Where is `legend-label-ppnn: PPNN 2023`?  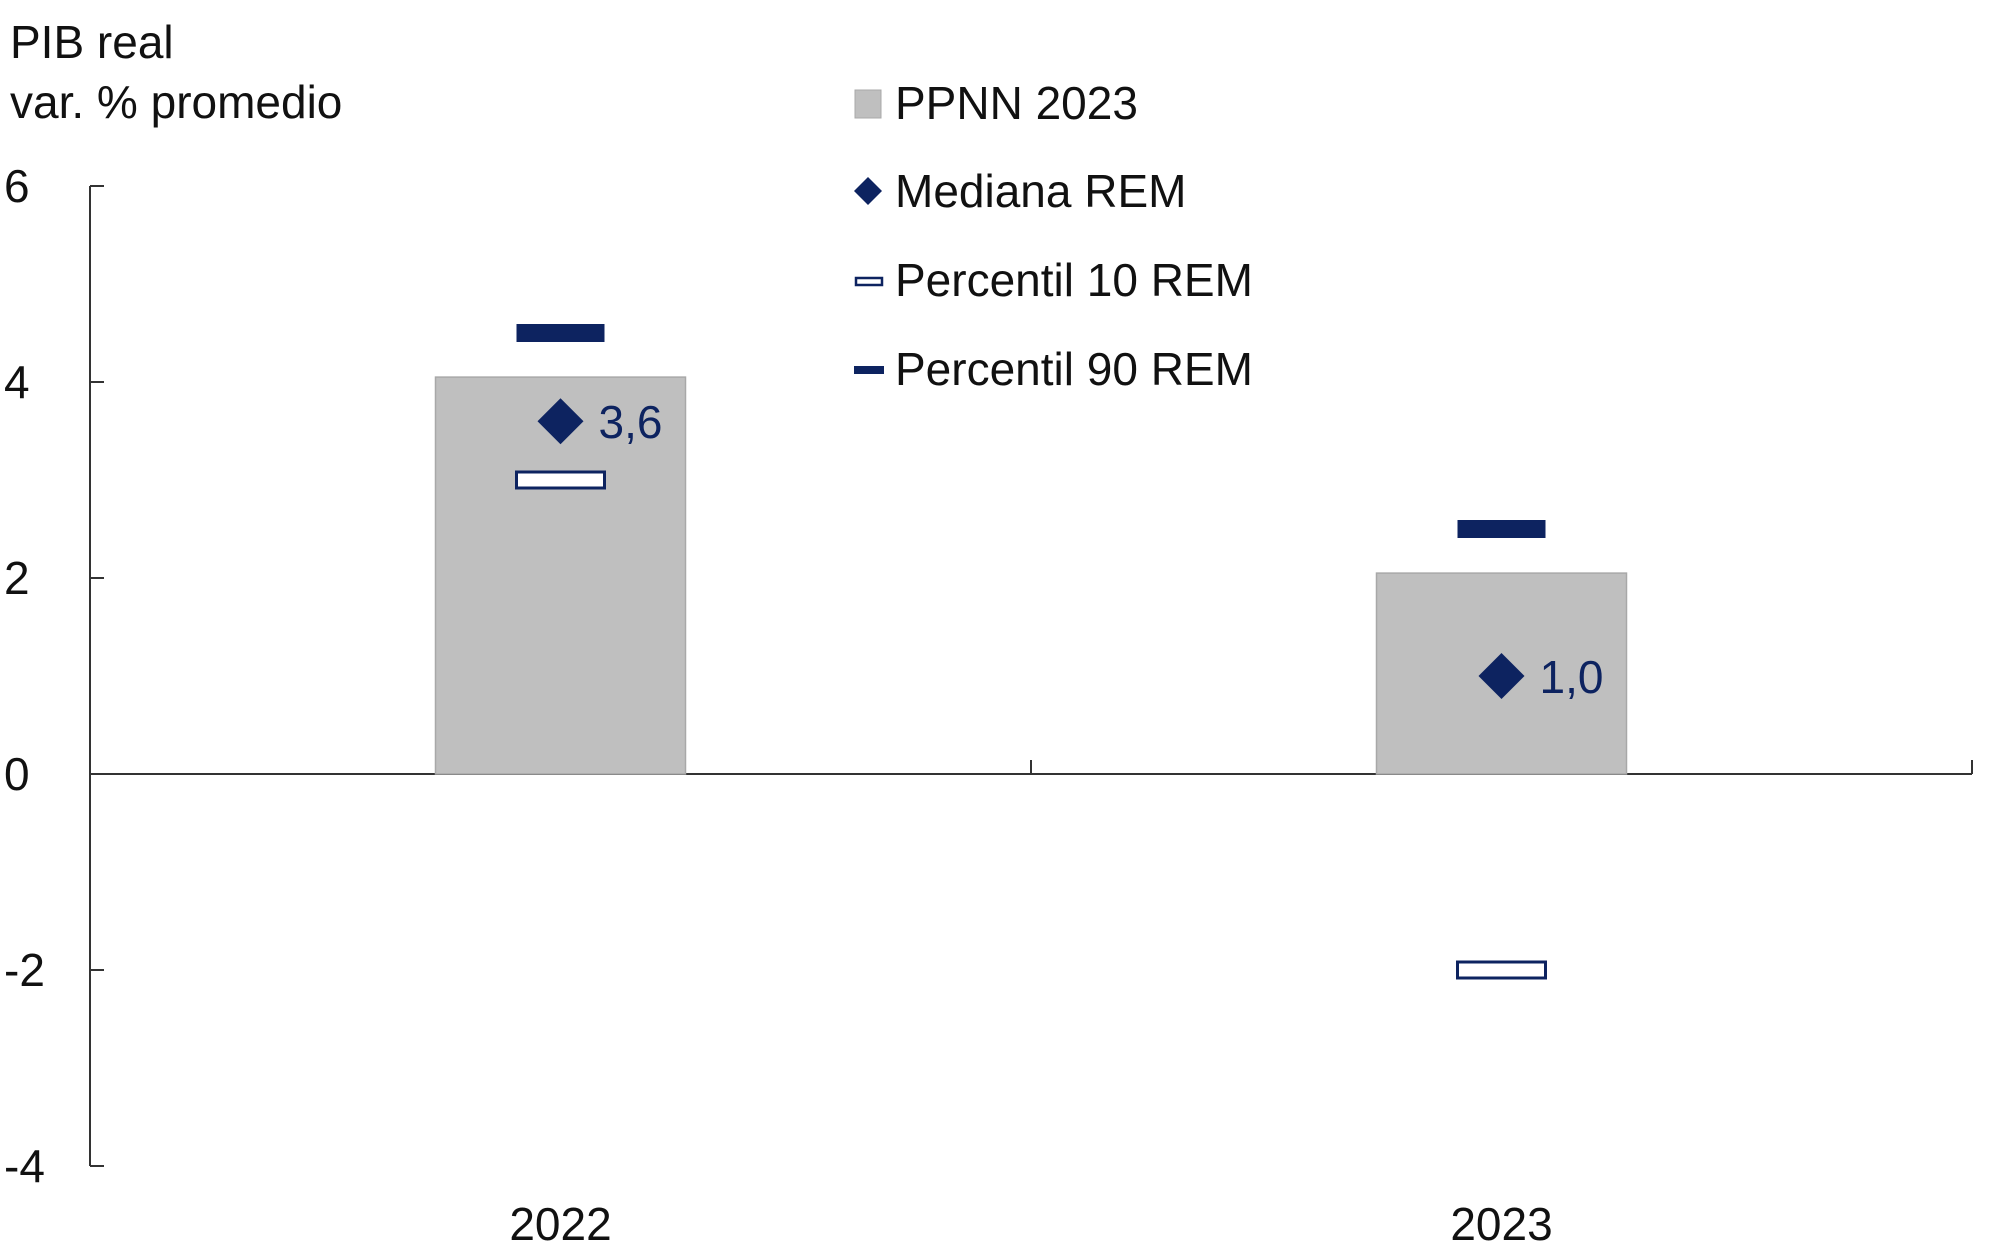 legend-label-ppnn: PPNN 2023 is located at coordinates (1016, 103).